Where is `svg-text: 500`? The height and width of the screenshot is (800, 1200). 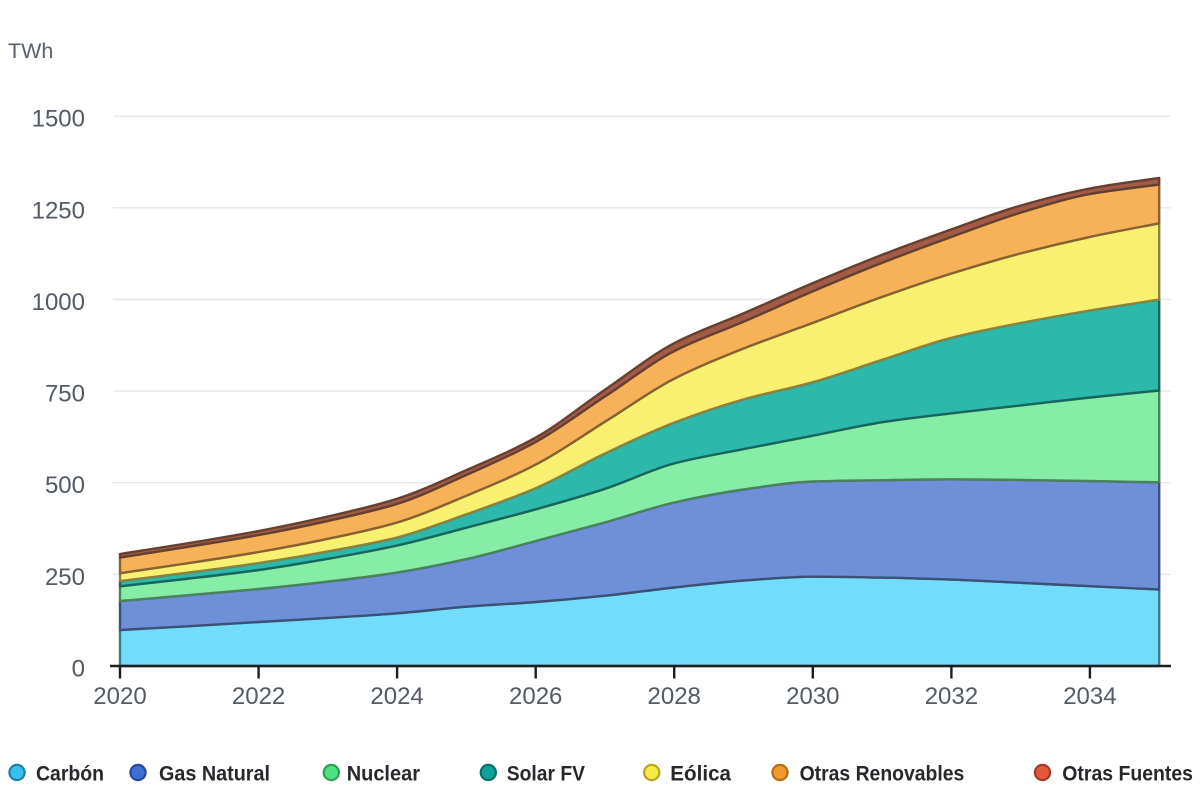
svg-text: 500 is located at coordinates (65, 485).